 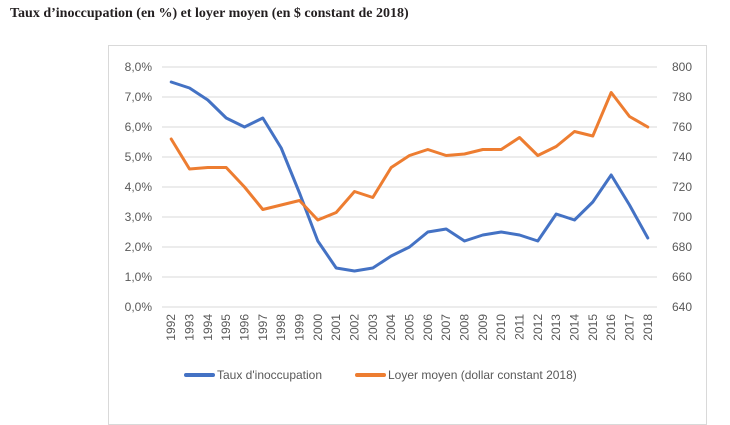 What do you see at coordinates (465, 327) in the screenshot?
I see `x-tick-label: 2008` at bounding box center [465, 327].